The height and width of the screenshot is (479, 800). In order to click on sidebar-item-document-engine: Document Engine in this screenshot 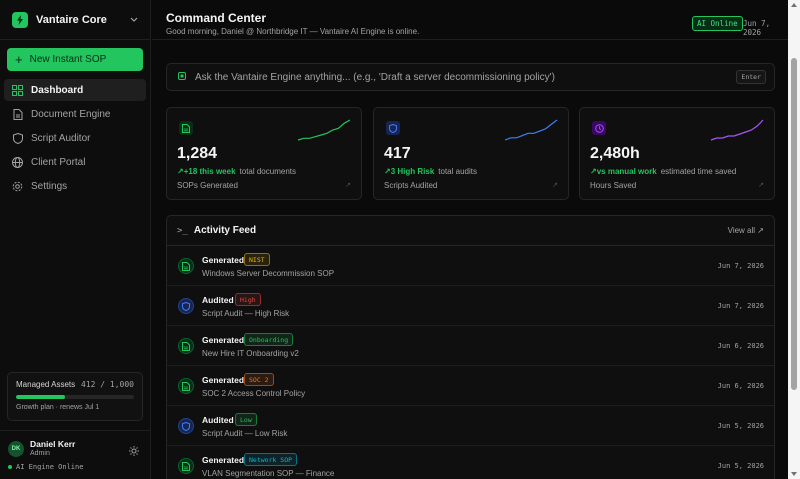, I will do `click(75, 114)`.